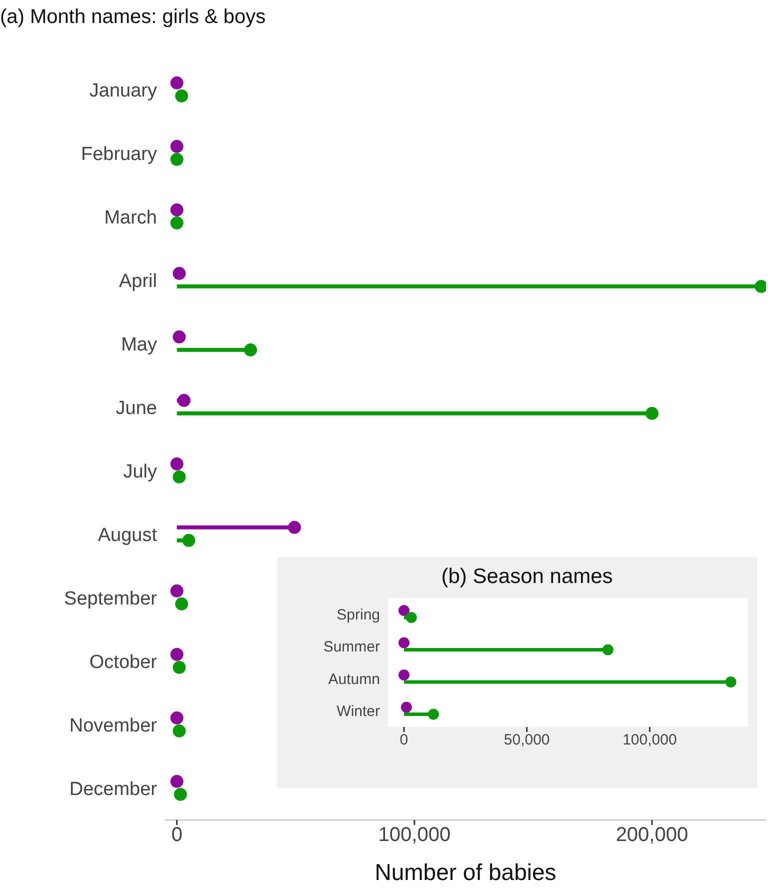 The height and width of the screenshot is (888, 768). What do you see at coordinates (111, 599) in the screenshot?
I see `y-tick-label: September` at bounding box center [111, 599].